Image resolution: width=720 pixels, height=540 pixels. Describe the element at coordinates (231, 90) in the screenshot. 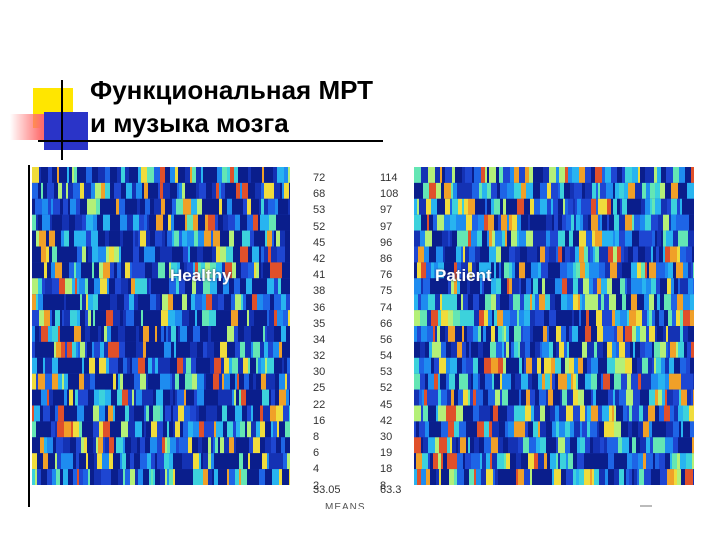

I see `title-line-1: Функциональная МРТ` at that location.